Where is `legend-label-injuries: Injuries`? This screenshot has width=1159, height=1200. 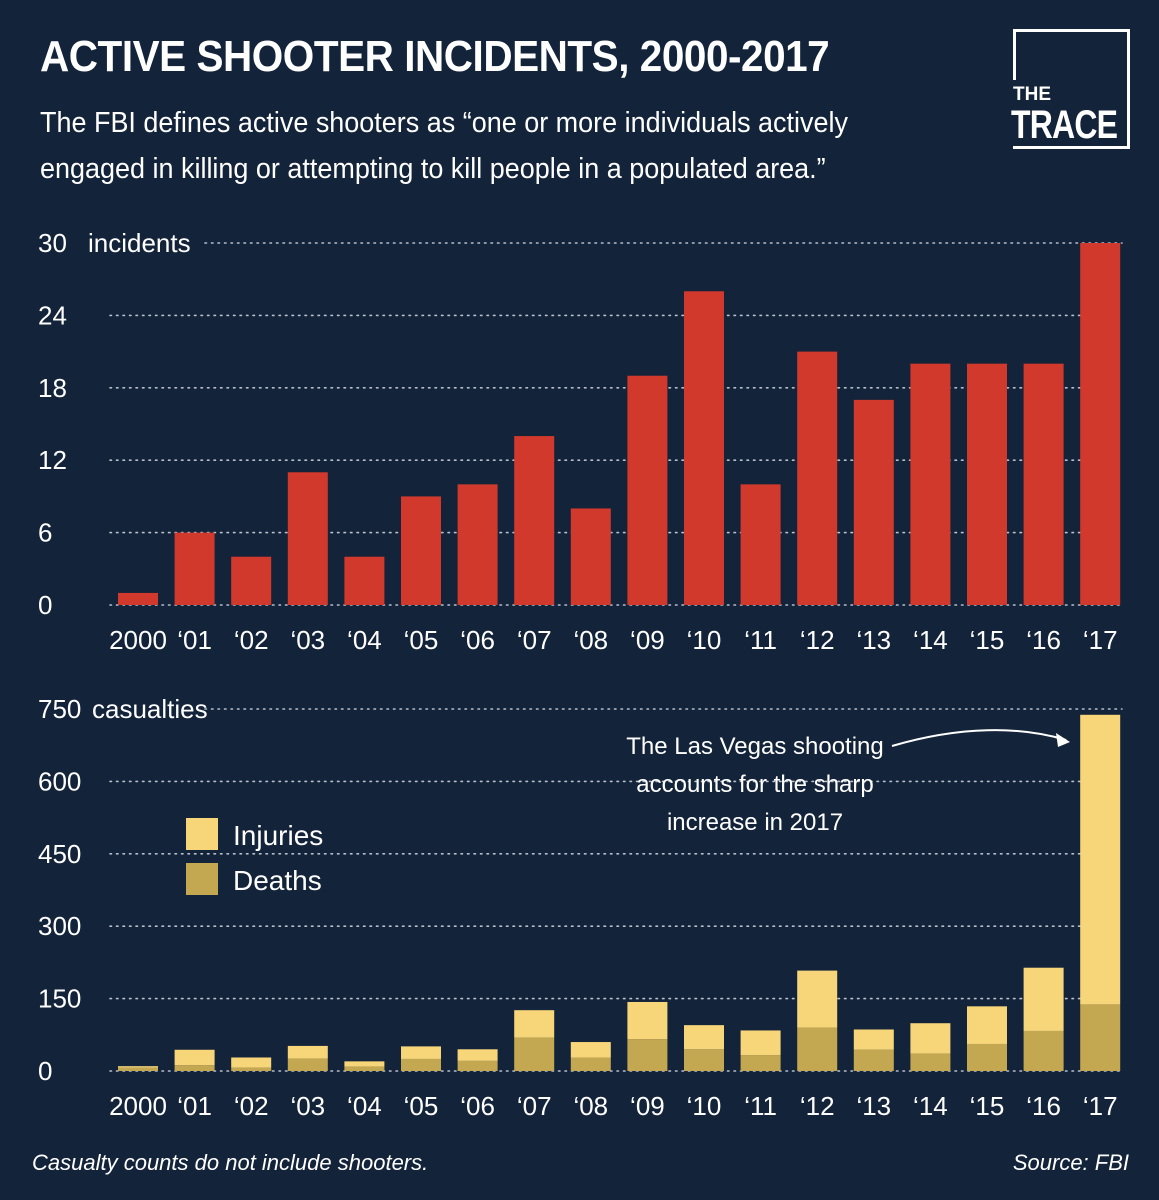
legend-label-injuries: Injuries is located at coordinates (278, 835).